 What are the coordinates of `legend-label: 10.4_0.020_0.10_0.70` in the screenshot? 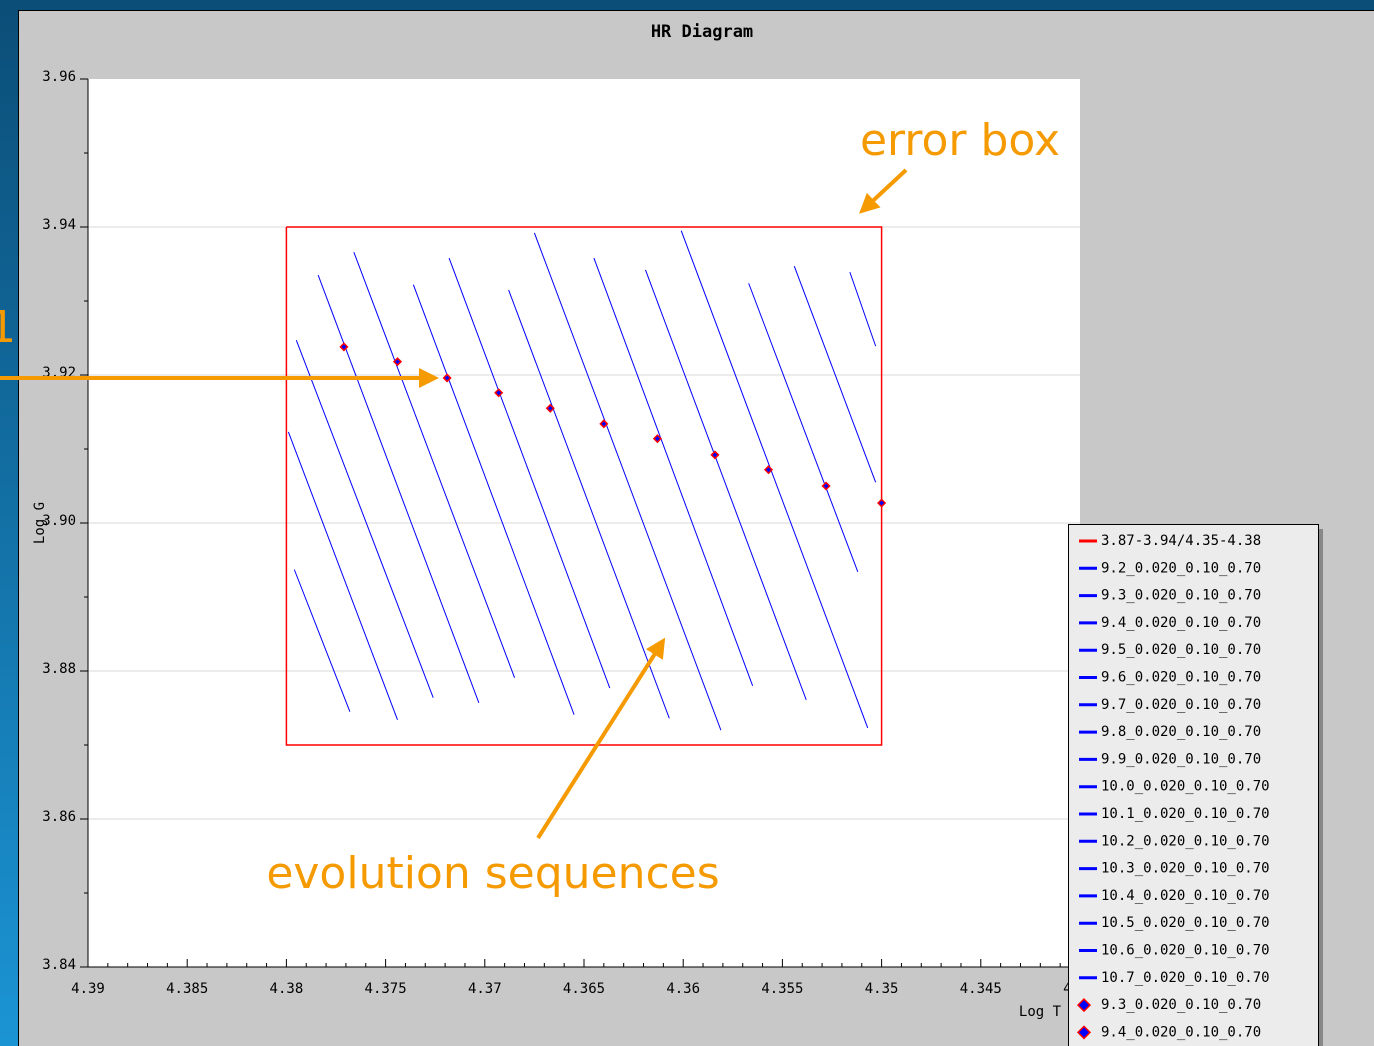 It's located at (1185, 896).